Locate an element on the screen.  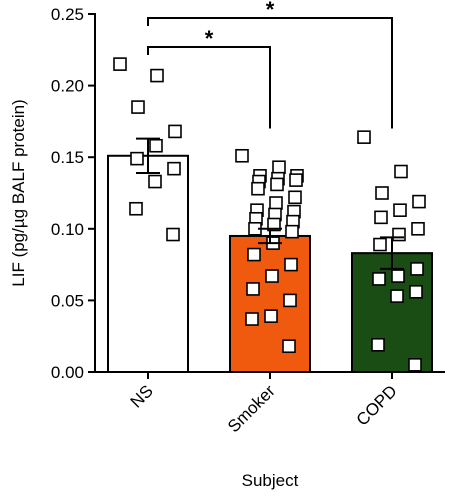
x-axis-title: Subject is located at coordinates (270, 480).